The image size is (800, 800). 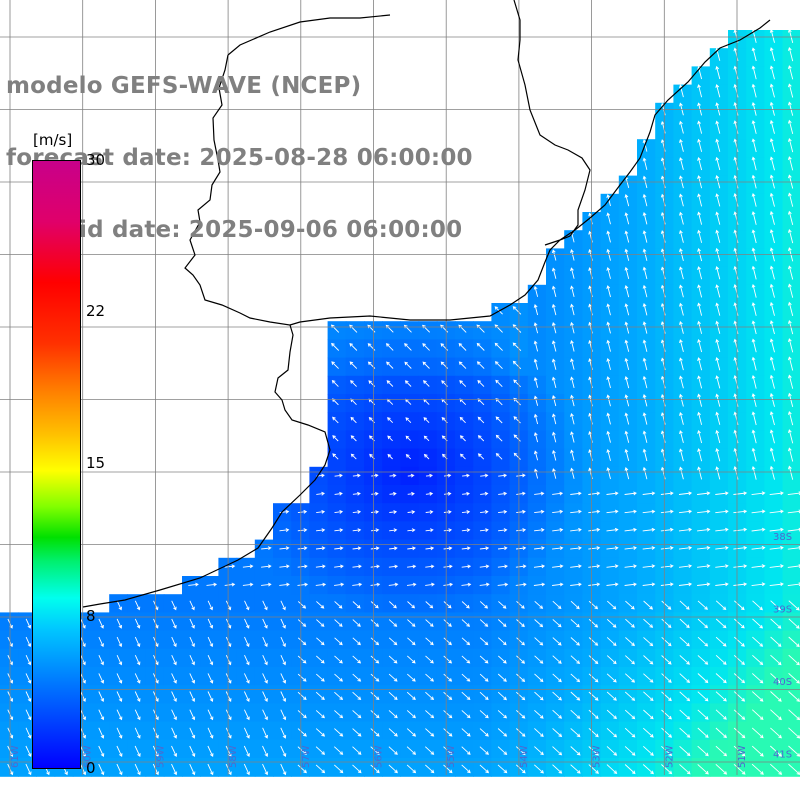 What do you see at coordinates (96, 463) in the screenshot?
I see `colorbar-tick: 15` at bounding box center [96, 463].